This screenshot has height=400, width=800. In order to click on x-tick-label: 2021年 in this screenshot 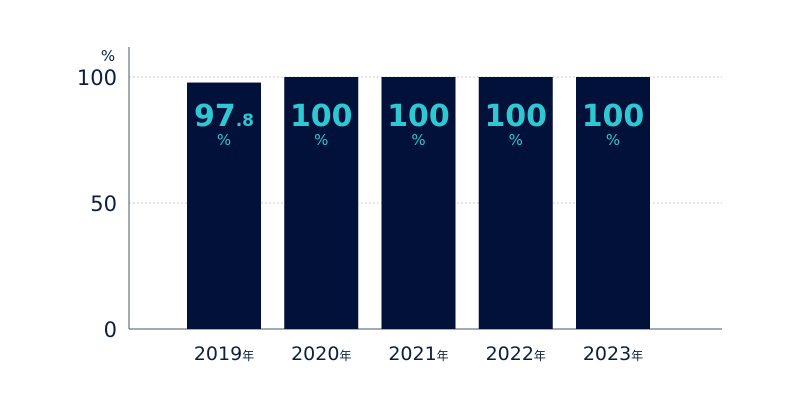, I will do `click(418, 354)`.